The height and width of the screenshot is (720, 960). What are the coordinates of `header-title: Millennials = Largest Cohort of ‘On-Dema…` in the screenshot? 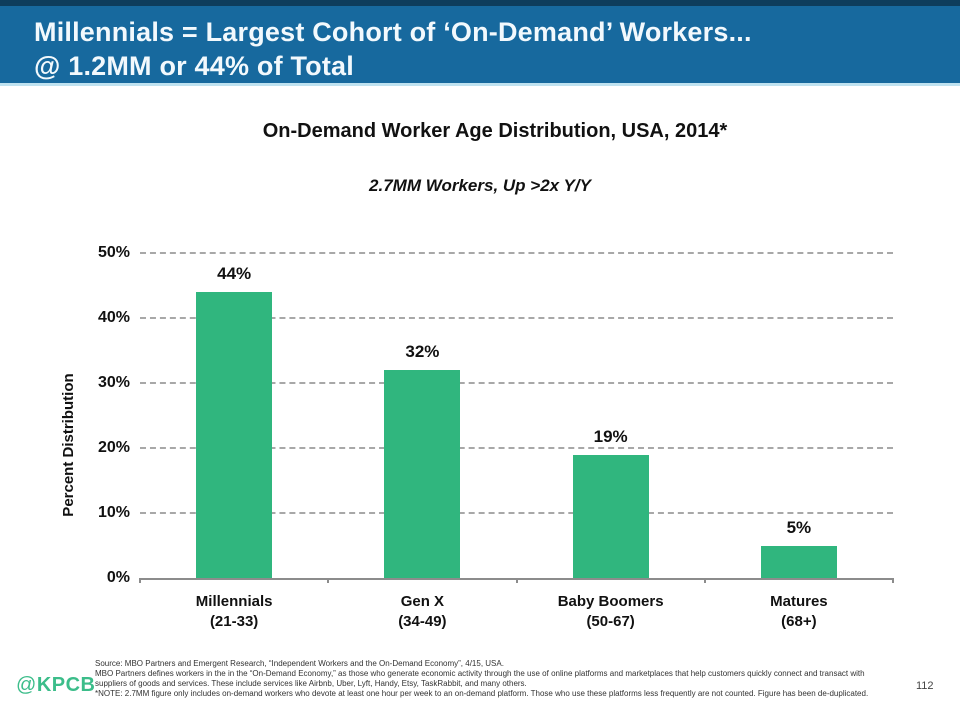 It's located at (480, 44).